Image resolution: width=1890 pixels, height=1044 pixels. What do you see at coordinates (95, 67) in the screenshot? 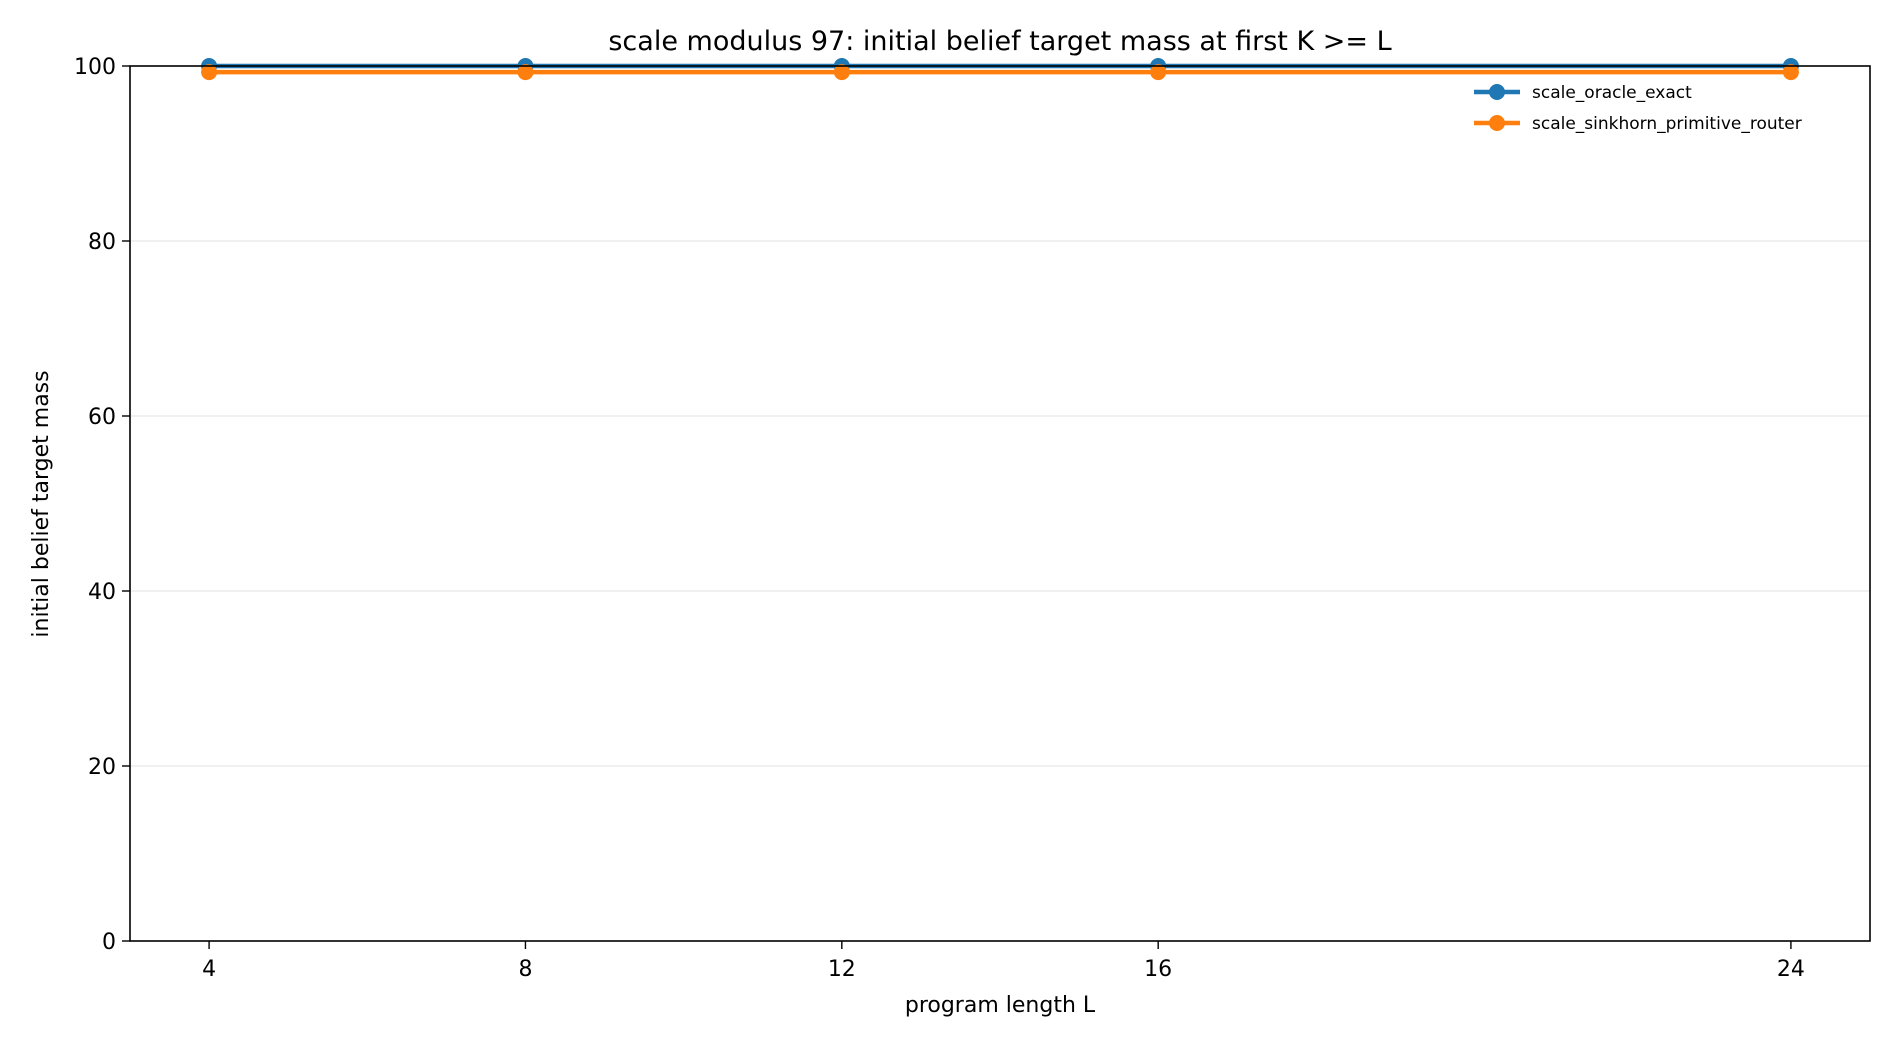
I see `y-tick-label: 100` at bounding box center [95, 67].